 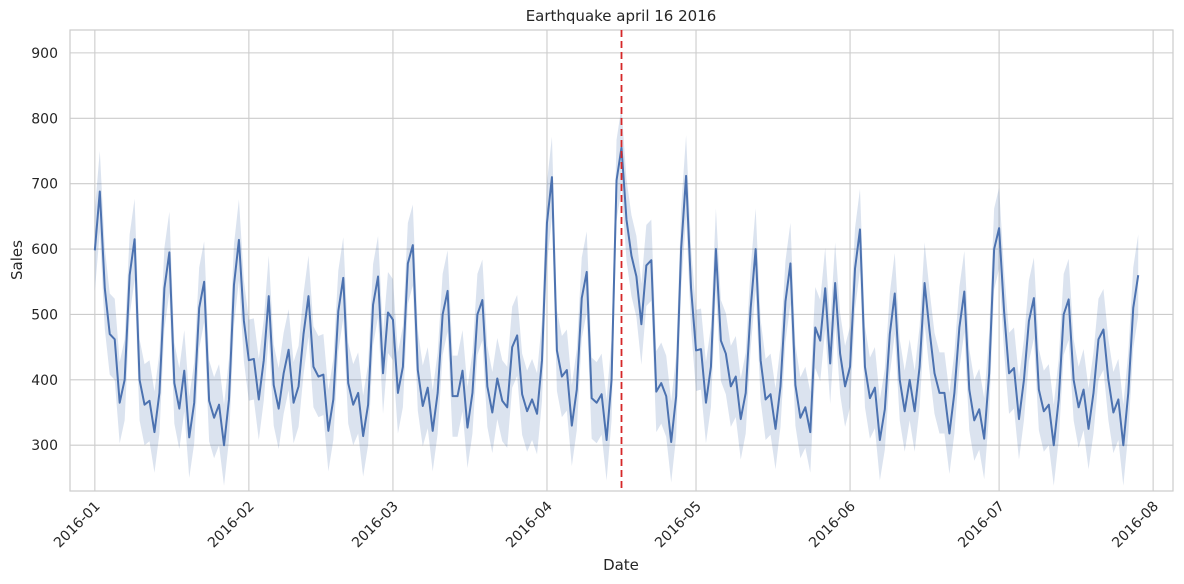 What do you see at coordinates (44, 381) in the screenshot?
I see `y-tick-label: 400` at bounding box center [44, 381].